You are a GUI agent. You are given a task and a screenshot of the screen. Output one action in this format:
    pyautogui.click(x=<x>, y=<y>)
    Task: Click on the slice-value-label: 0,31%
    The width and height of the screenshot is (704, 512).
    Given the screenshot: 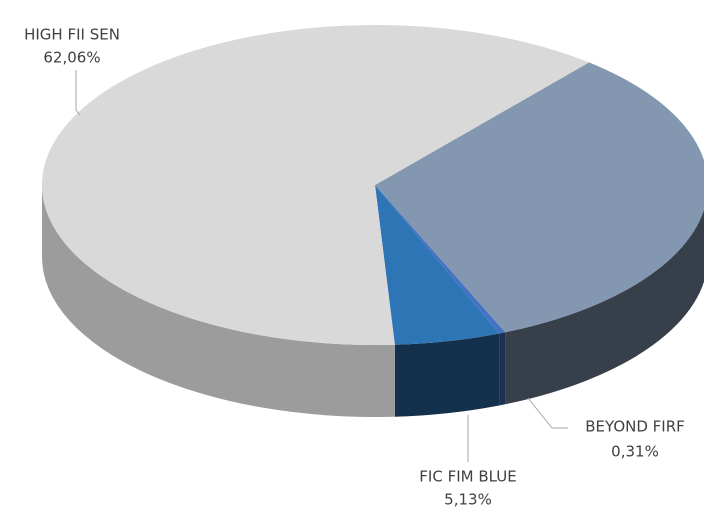 What is the action you would take?
    pyautogui.click(x=635, y=452)
    